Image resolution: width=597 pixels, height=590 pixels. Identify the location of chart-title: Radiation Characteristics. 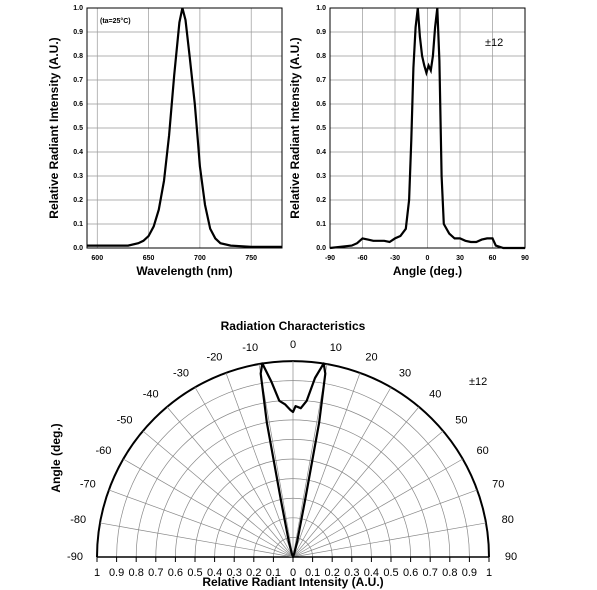
(293, 326).